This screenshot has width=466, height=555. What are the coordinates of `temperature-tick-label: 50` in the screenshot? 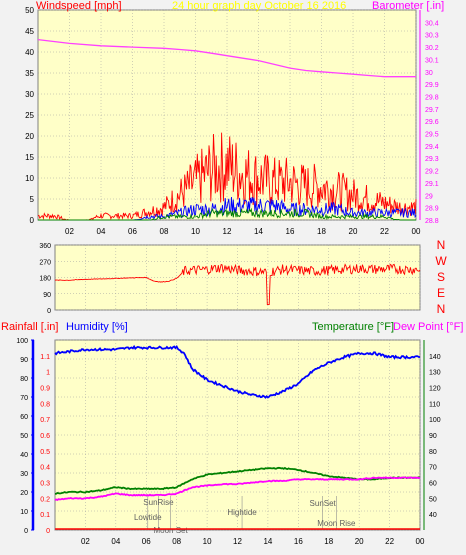 It's located at (433, 499).